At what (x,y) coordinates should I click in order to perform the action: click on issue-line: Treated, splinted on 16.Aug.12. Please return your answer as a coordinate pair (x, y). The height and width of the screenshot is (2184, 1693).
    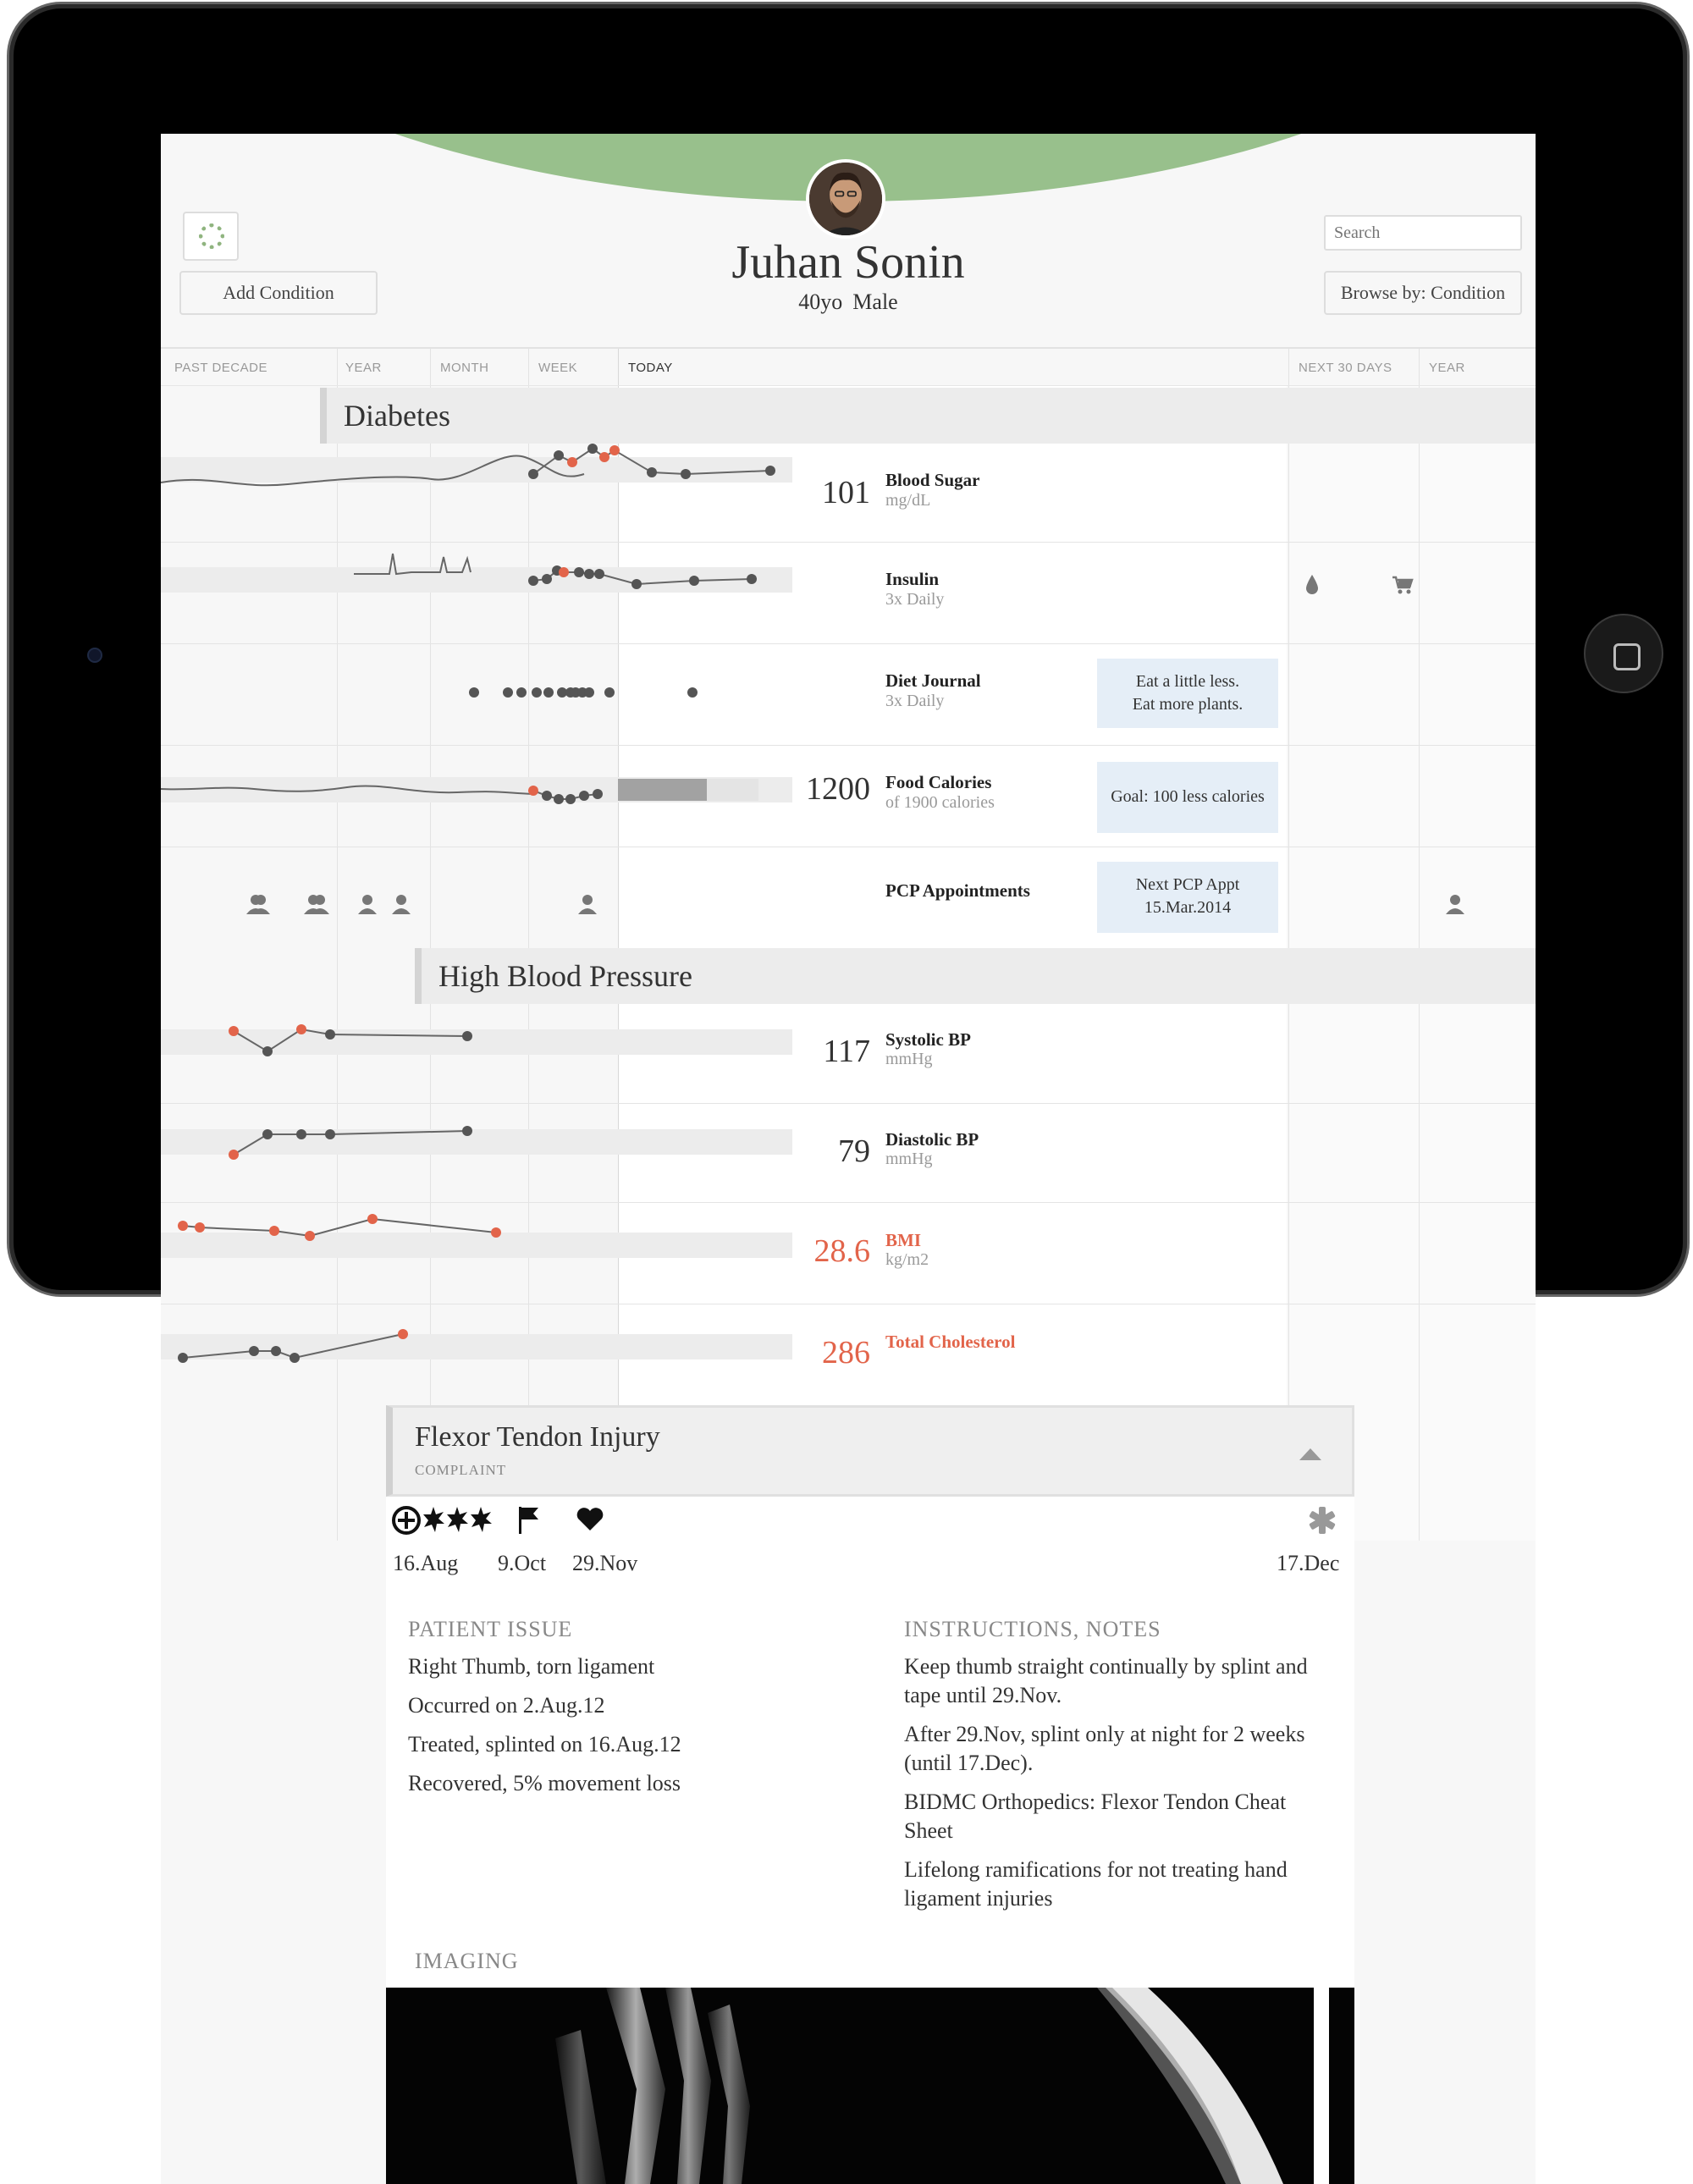
    Looking at the image, I should click on (544, 1744).